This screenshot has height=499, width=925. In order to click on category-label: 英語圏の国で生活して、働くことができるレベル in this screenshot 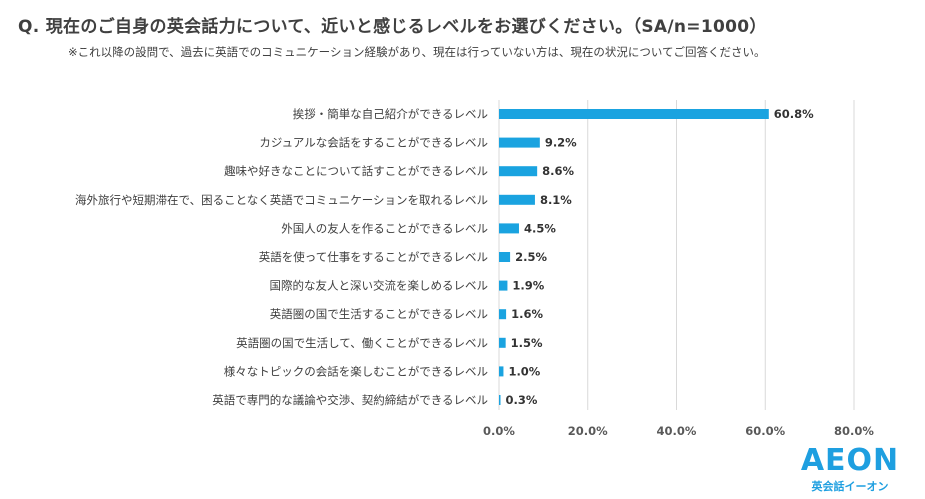, I will do `click(362, 343)`.